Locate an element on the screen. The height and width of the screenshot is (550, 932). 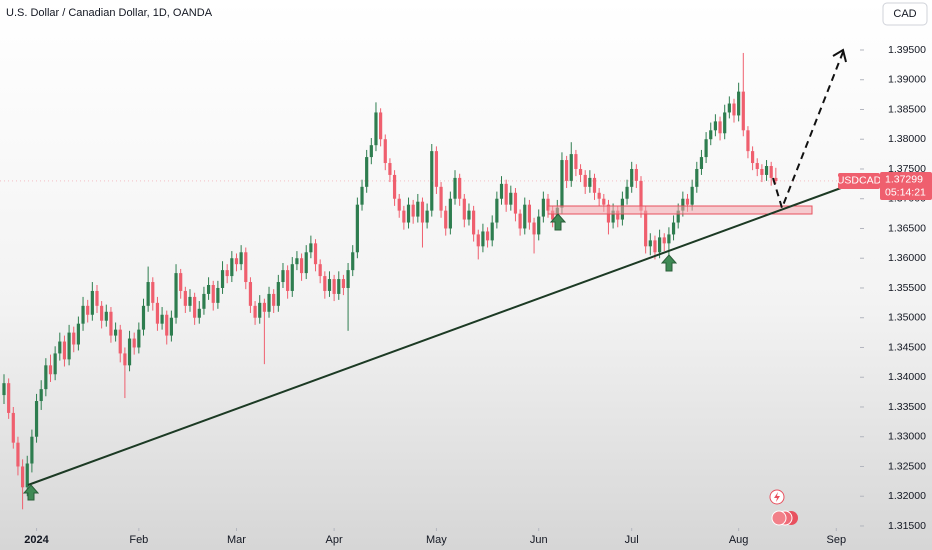
event-icon-bolt is located at coordinates (777, 497).